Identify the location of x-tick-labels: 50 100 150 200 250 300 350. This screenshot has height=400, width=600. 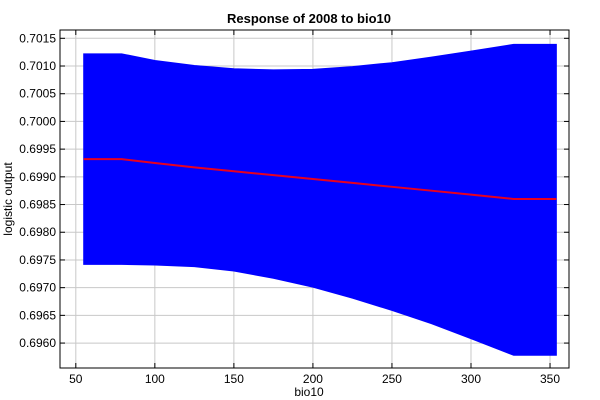
(314, 379).